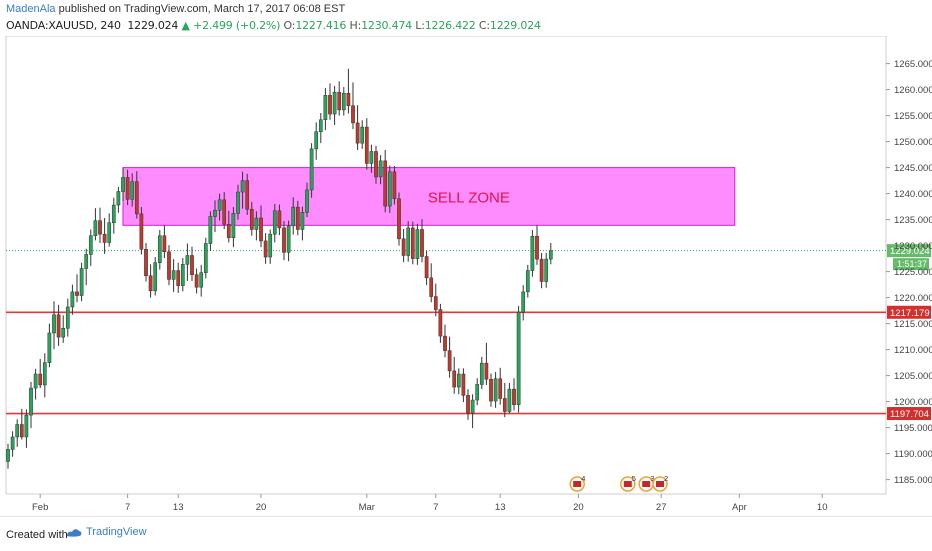 This screenshot has height=551, width=932. I want to click on y-tick-label: 1220.000, so click(913, 298).